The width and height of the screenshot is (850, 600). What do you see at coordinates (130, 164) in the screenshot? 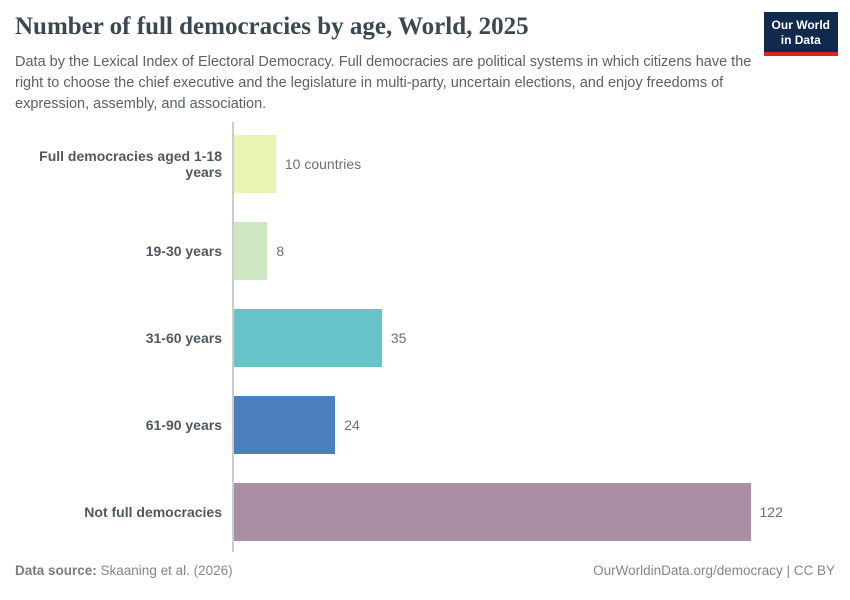
I see `category-label: Full democracies aged 1-18 years` at bounding box center [130, 164].